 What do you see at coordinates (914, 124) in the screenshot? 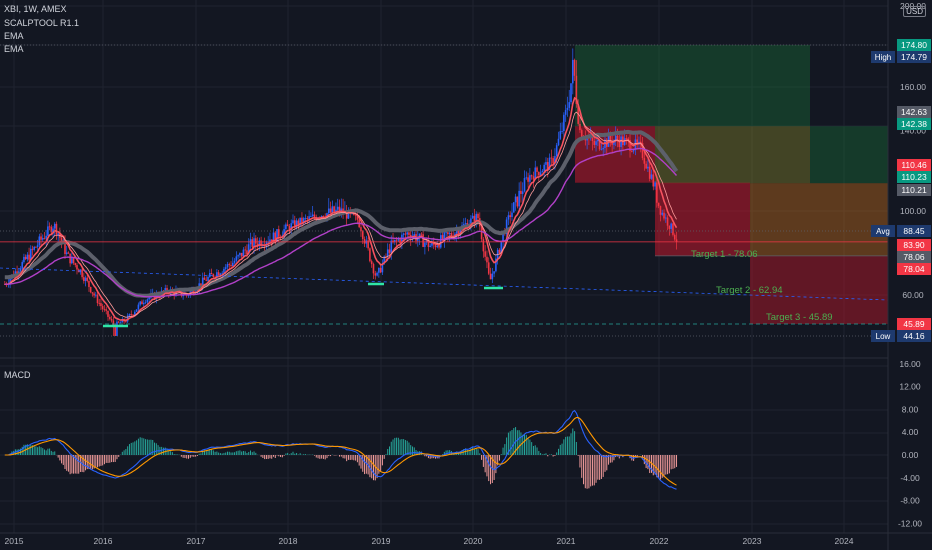
I see `price-tag-value: 142.38` at bounding box center [914, 124].